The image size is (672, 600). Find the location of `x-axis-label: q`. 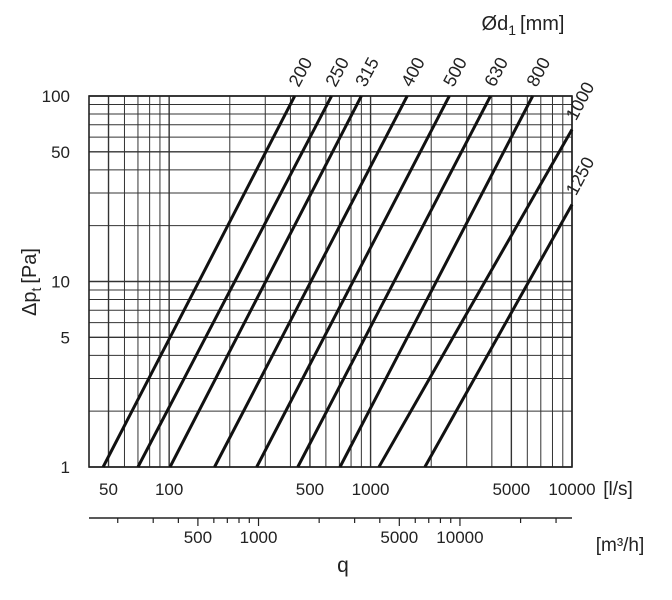

x-axis-label: q is located at coordinates (343, 565).